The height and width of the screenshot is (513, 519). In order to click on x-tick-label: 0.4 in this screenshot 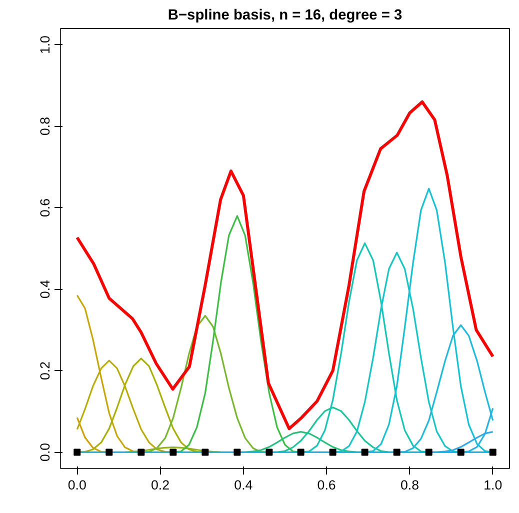, I will do `click(244, 485)`.